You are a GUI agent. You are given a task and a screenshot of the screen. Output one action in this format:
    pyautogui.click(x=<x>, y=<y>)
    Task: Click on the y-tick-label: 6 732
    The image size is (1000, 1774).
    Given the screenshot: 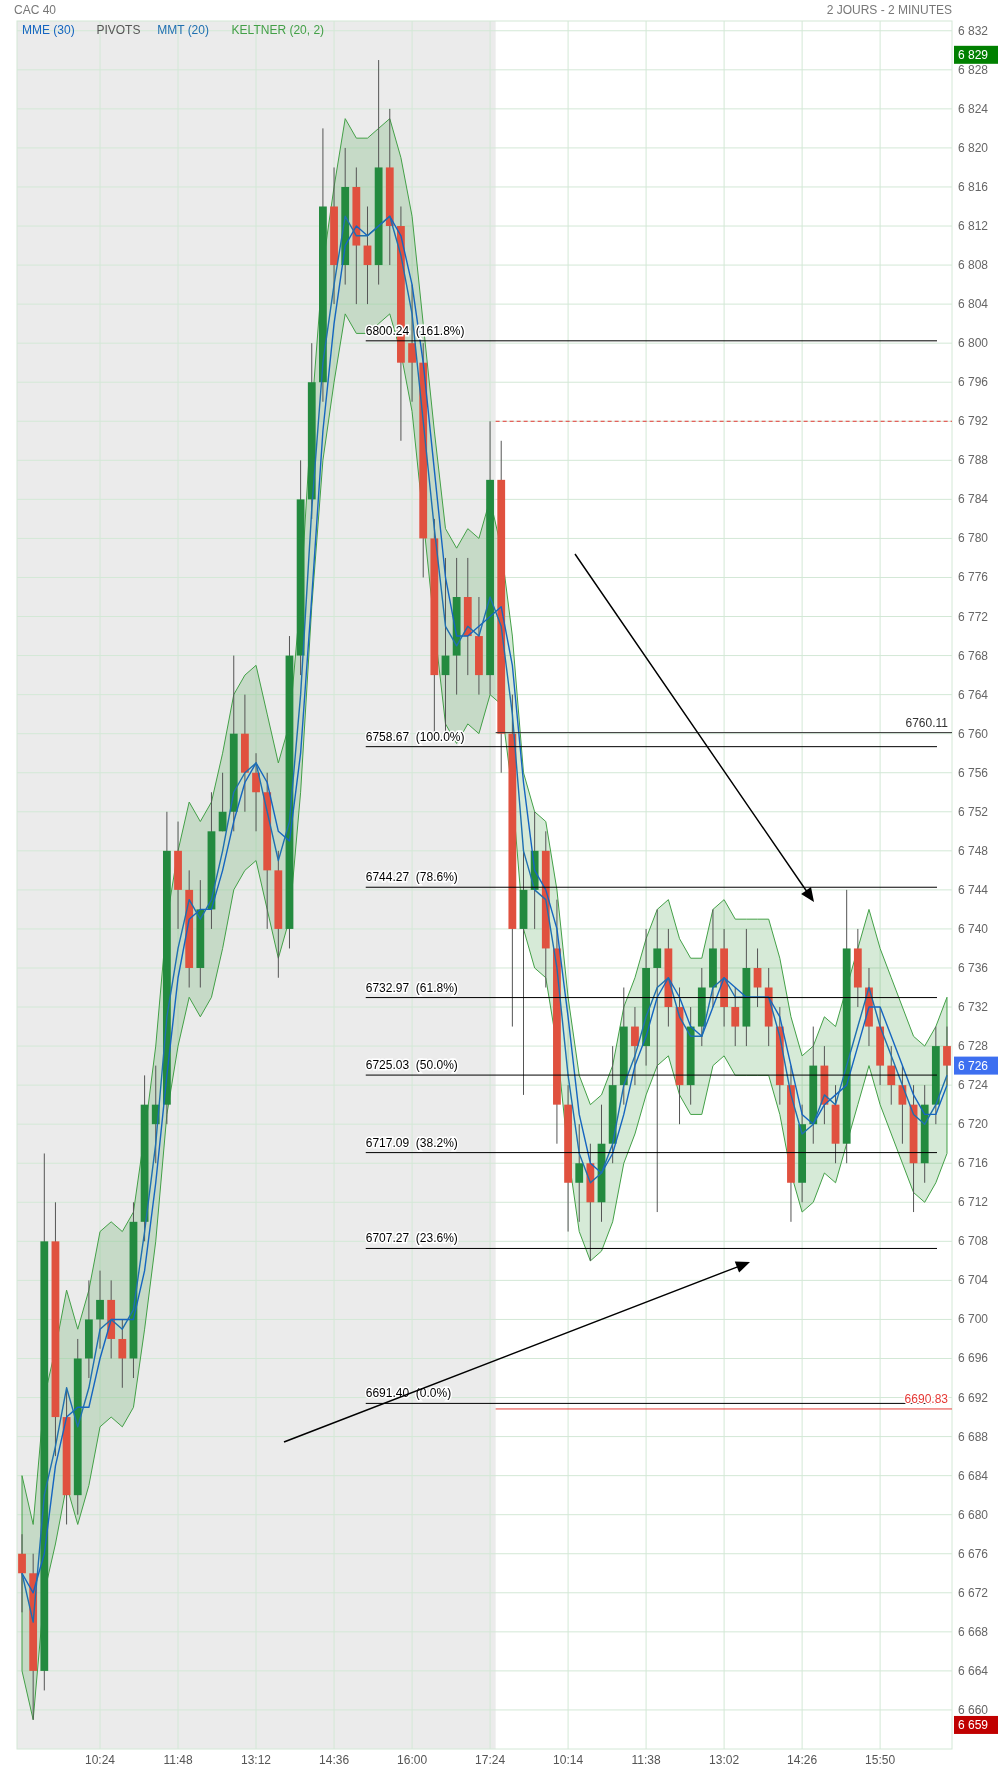 What is the action you would take?
    pyautogui.click(x=973, y=1007)
    